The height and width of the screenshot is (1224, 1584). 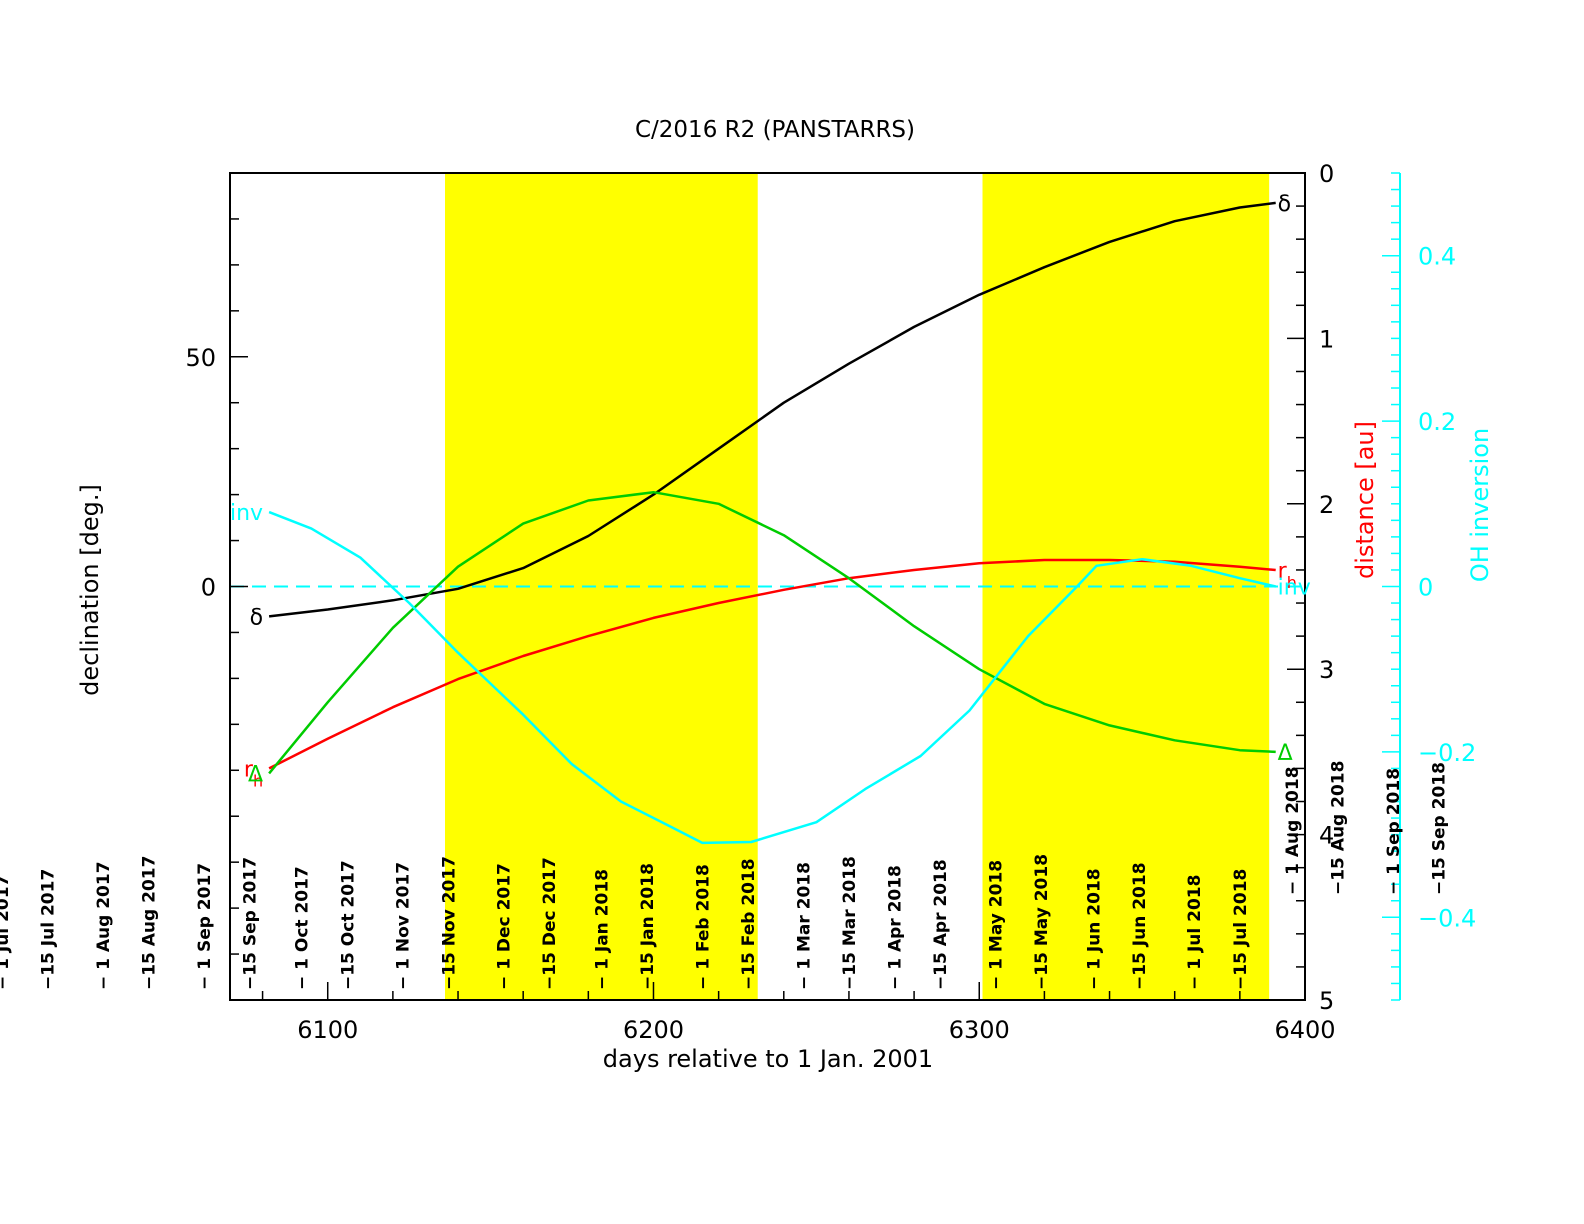 I want to click on date-label: − 1 Aug 2017, so click(x=104, y=925).